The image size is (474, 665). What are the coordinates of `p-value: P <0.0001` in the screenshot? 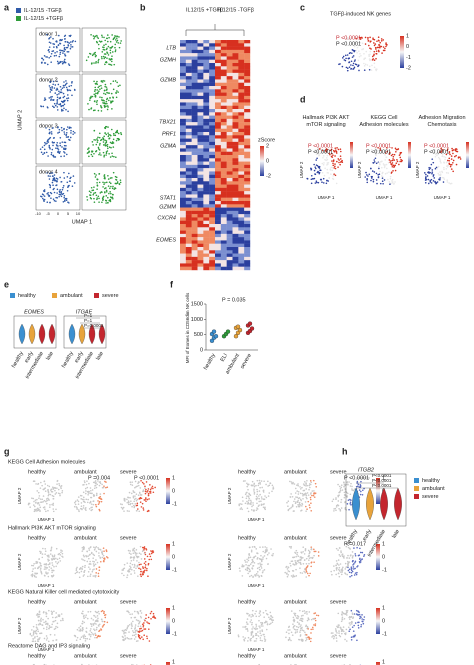 It's located at (320, 146).